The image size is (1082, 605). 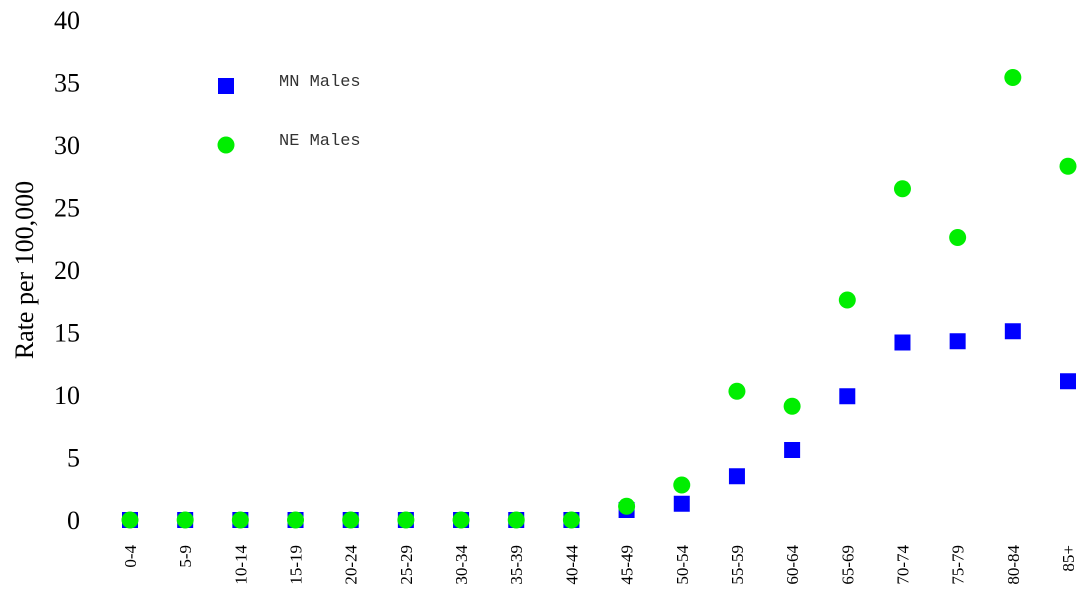 What do you see at coordinates (571, 565) in the screenshot?
I see `x-tick-label: 40-44` at bounding box center [571, 565].